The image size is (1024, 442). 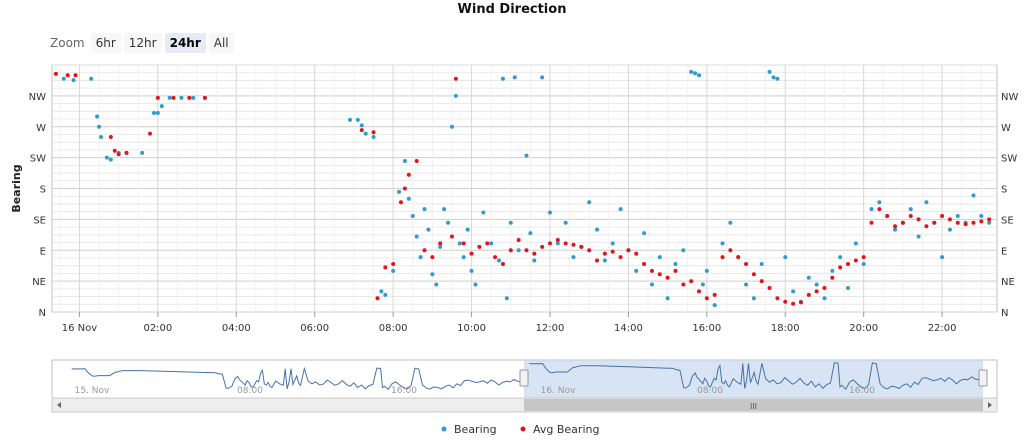 I want to click on navigator-selection, so click(x=753, y=379).